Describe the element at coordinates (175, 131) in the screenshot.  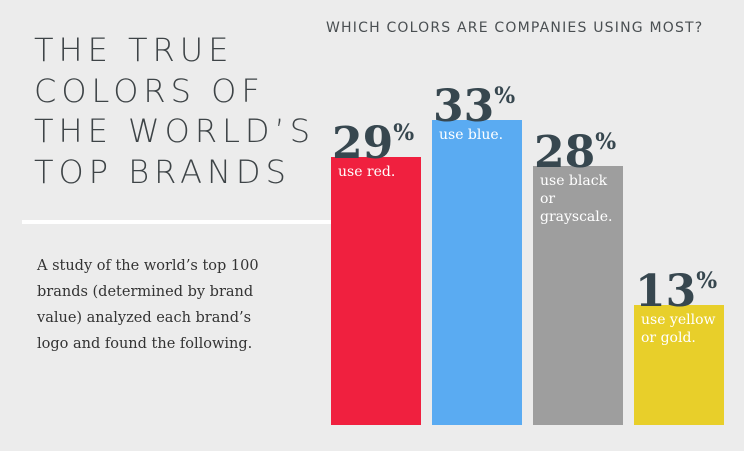
I see `chart-title: THE WORLD’S` at that location.